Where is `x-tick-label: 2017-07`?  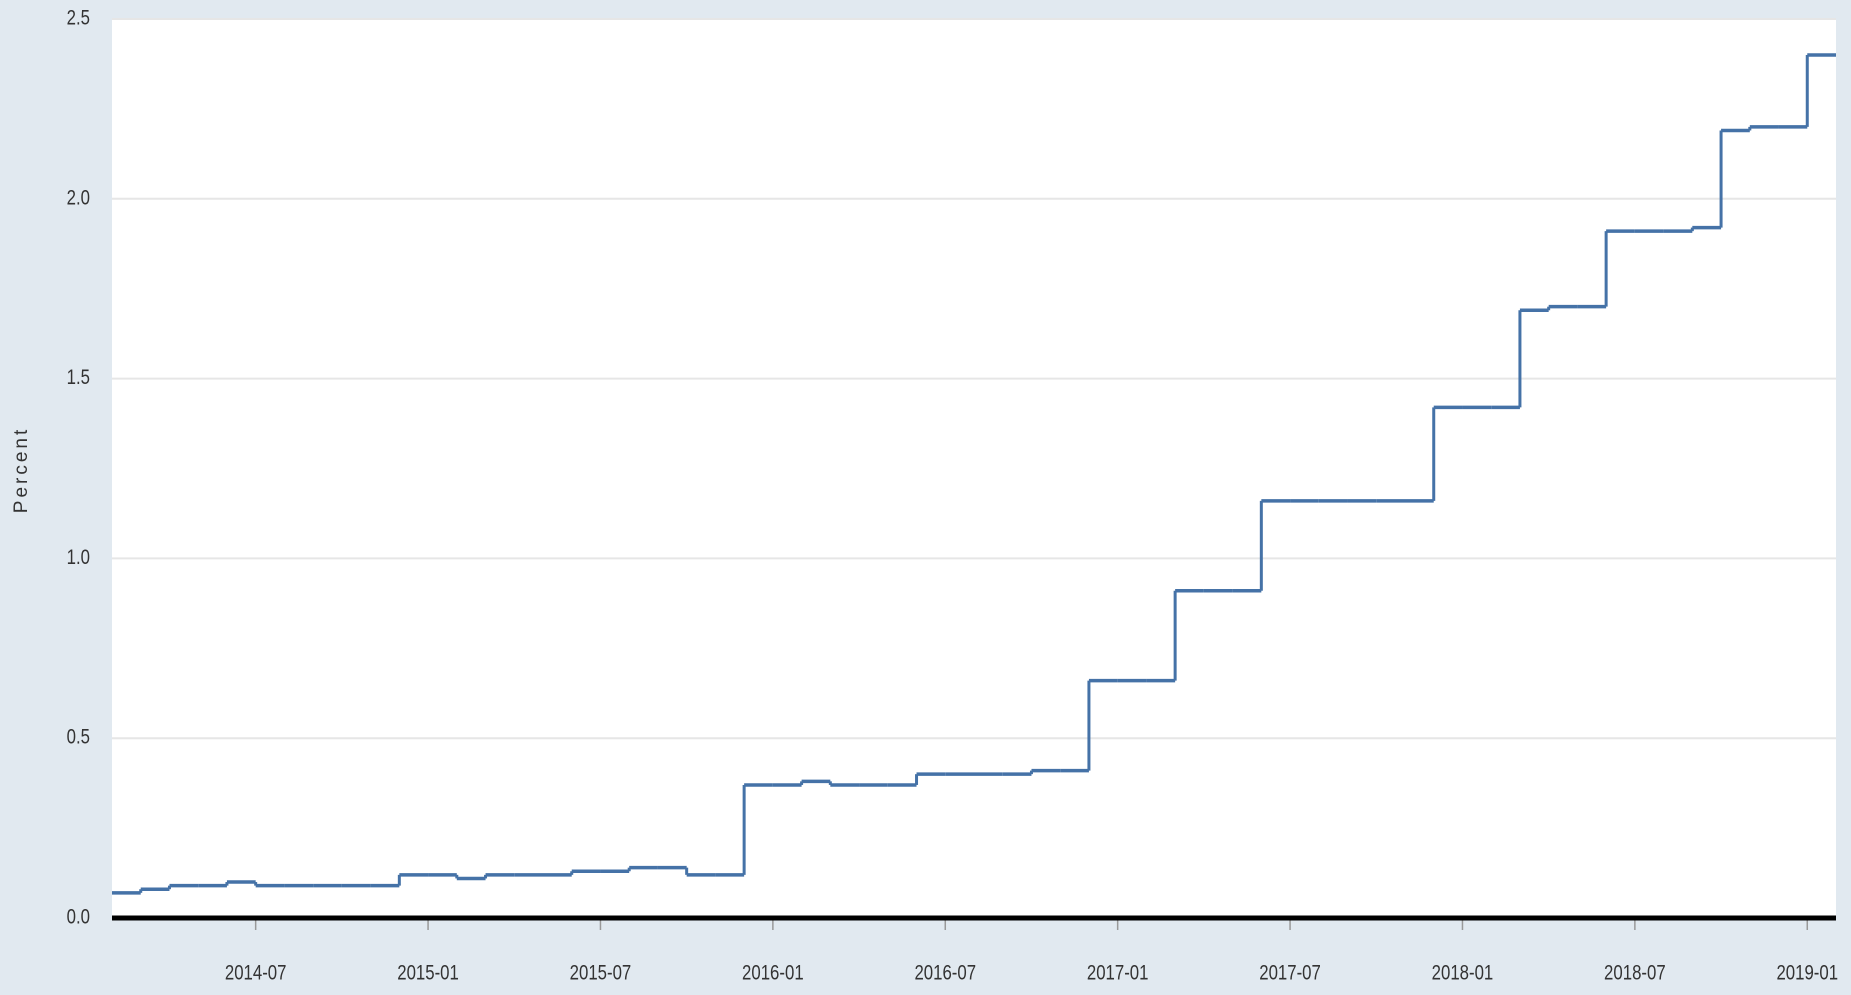 x-tick-label: 2017-07 is located at coordinates (1290, 973).